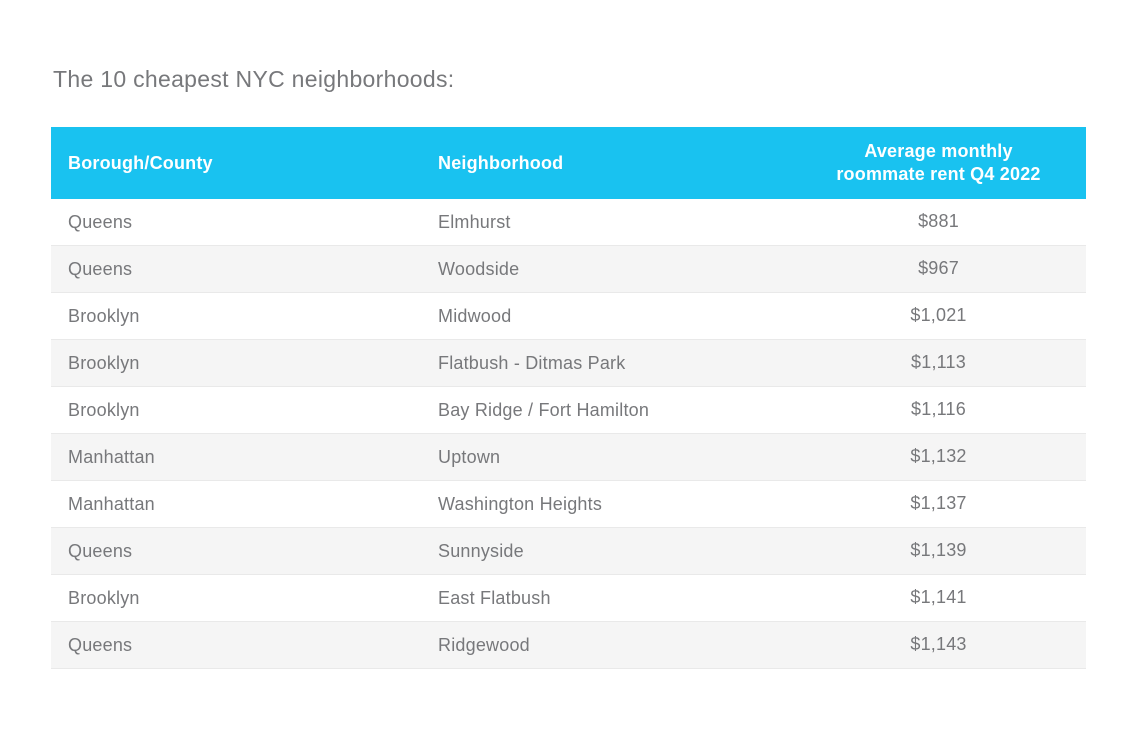 The height and width of the screenshot is (740, 1136). What do you see at coordinates (938, 268) in the screenshot?
I see `cell-rent: $967` at bounding box center [938, 268].